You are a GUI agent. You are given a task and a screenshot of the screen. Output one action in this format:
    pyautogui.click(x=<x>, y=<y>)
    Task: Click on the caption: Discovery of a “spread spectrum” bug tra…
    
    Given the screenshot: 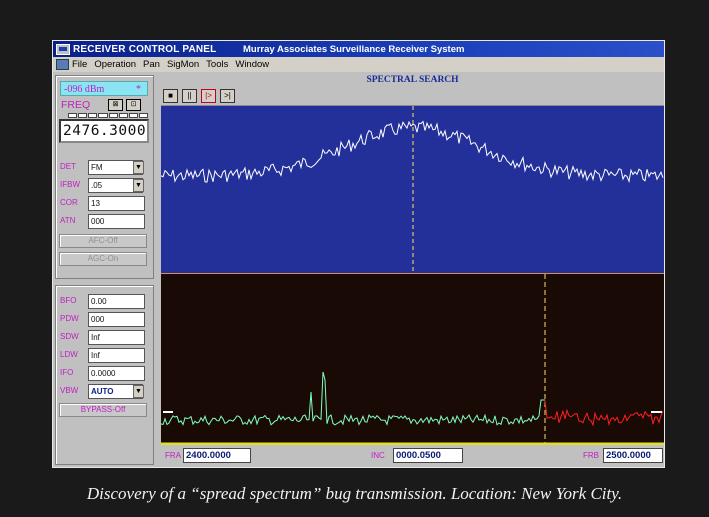 What is the action you would take?
    pyautogui.click(x=354, y=493)
    